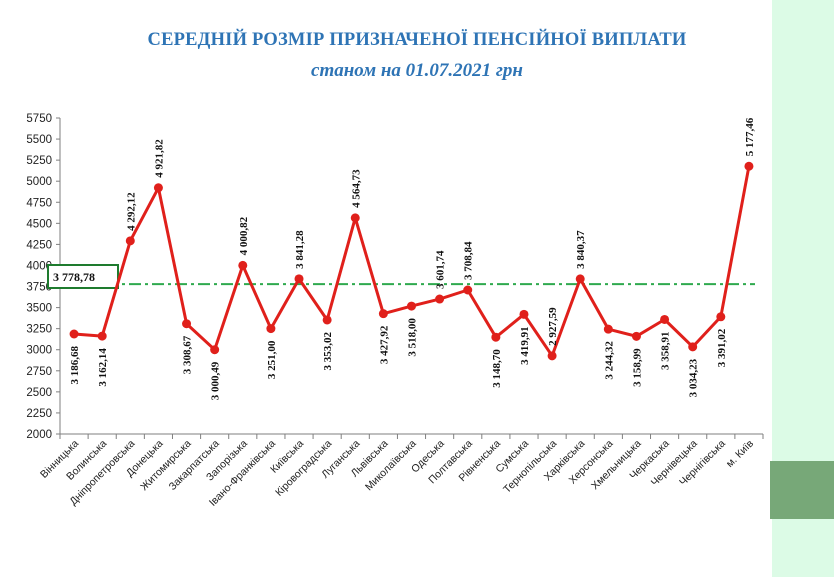  What do you see at coordinates (75, 365) in the screenshot?
I see `data-label: 3 186,68` at bounding box center [75, 365].